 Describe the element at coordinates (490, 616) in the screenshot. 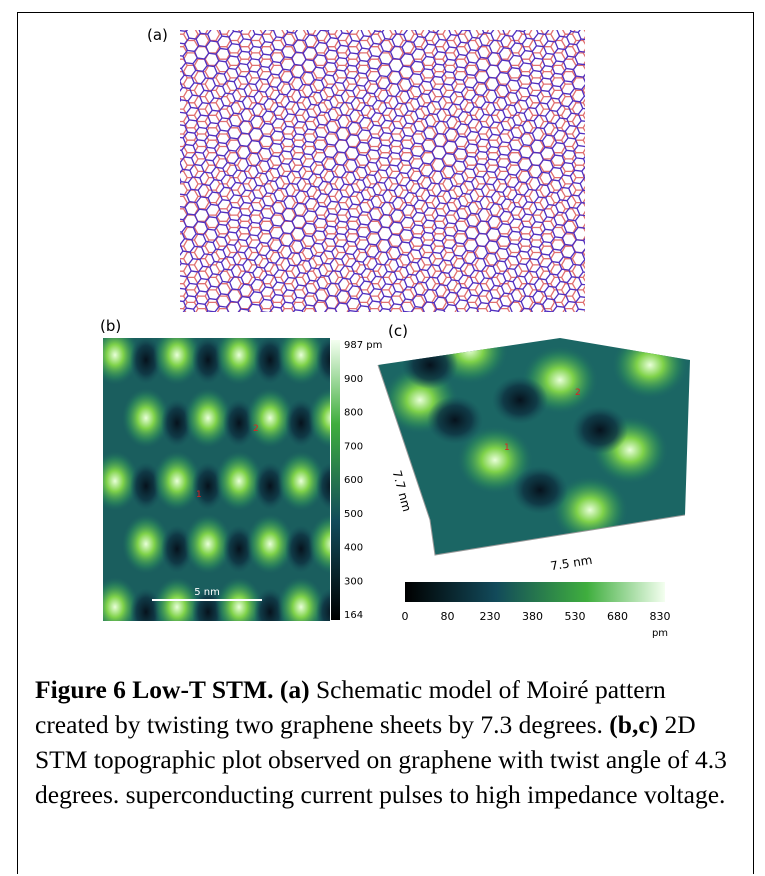

I see `colorbar-tick-label: 230` at that location.